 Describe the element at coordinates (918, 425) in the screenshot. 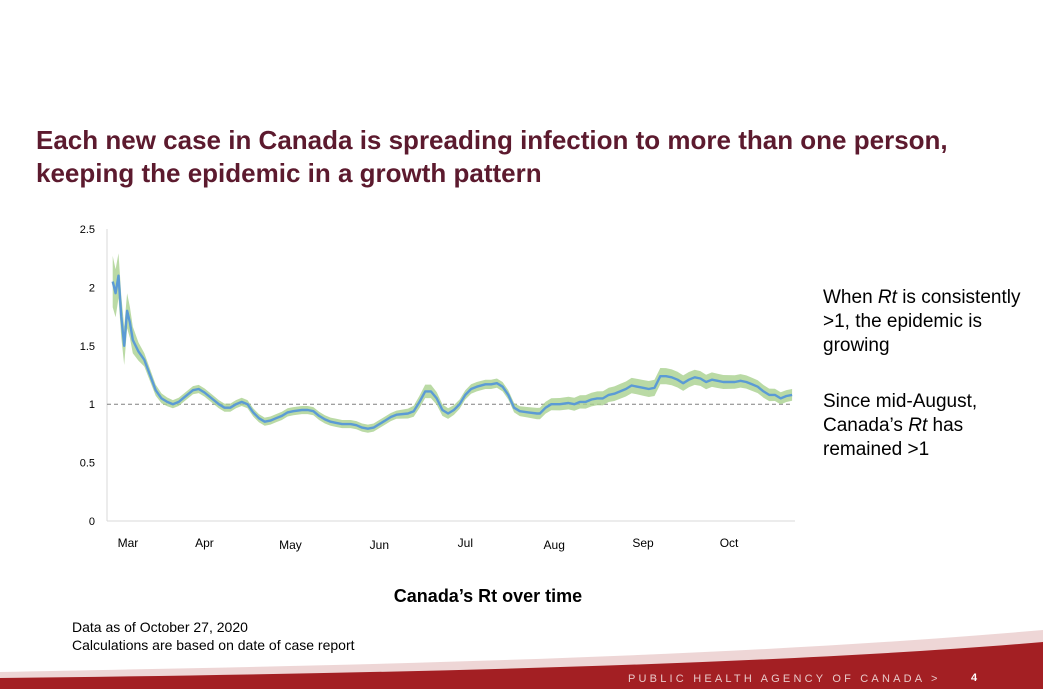

I see `mid-august-note-rt: Rt` at that location.